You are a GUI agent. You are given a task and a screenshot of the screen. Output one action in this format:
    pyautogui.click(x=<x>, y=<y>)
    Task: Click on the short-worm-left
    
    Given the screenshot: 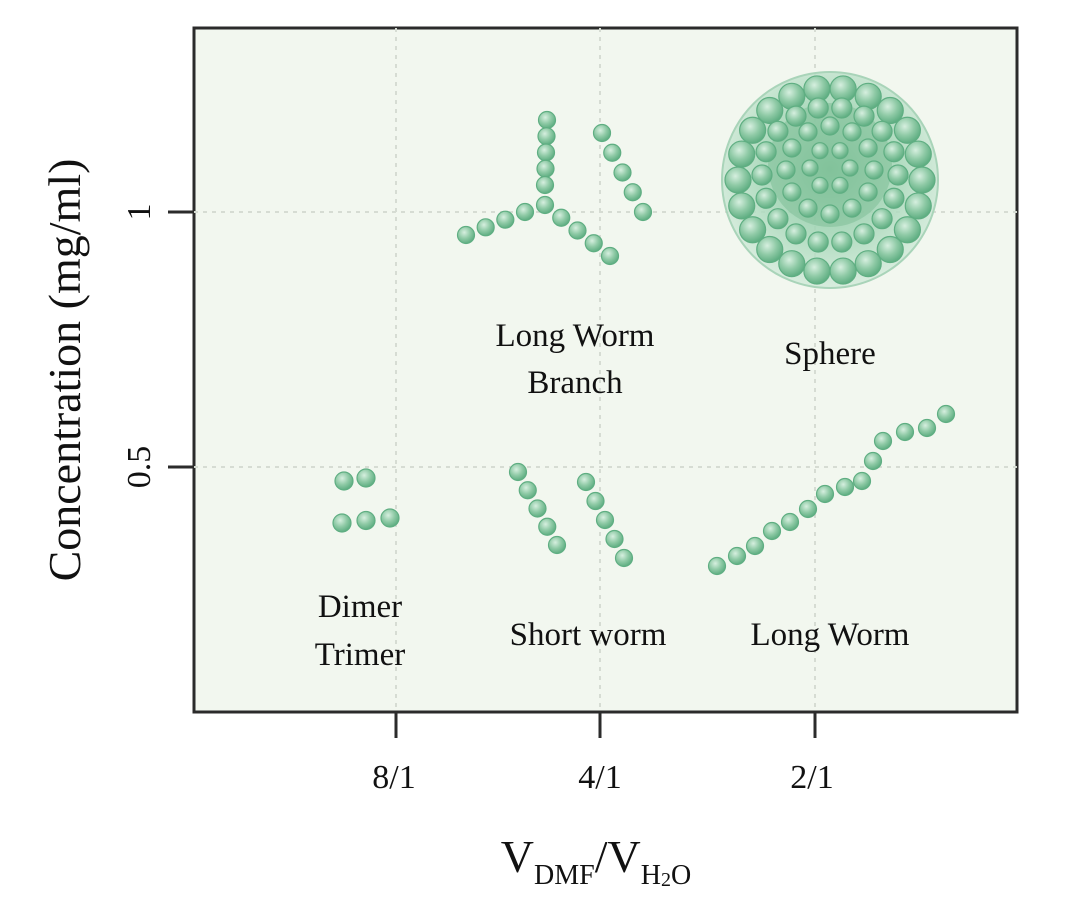 What is the action you would take?
    pyautogui.click(x=537, y=508)
    